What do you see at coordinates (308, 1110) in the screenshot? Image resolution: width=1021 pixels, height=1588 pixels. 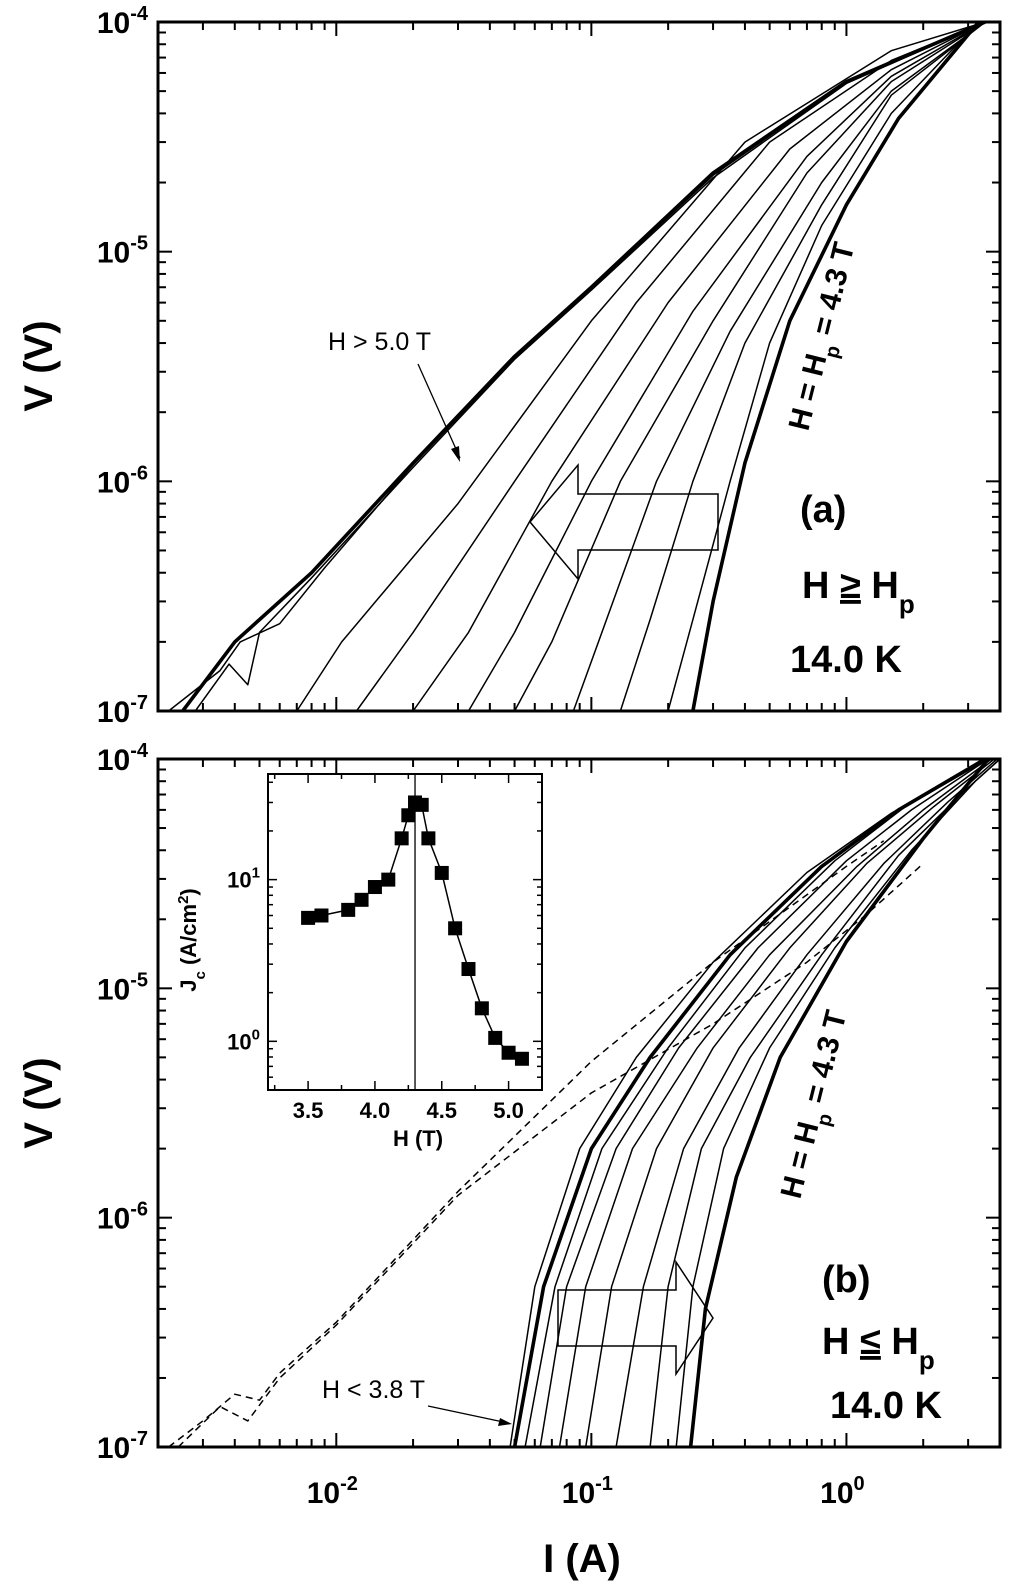 I see `inset-x-tick-label: 3.5` at bounding box center [308, 1110].